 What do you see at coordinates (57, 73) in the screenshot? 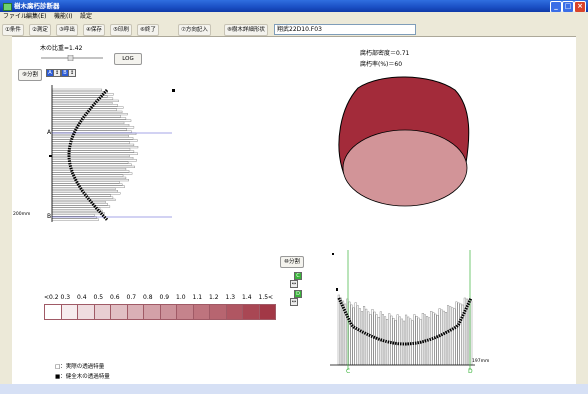
I see `spin-a-arrows: ↕` at bounding box center [57, 73].